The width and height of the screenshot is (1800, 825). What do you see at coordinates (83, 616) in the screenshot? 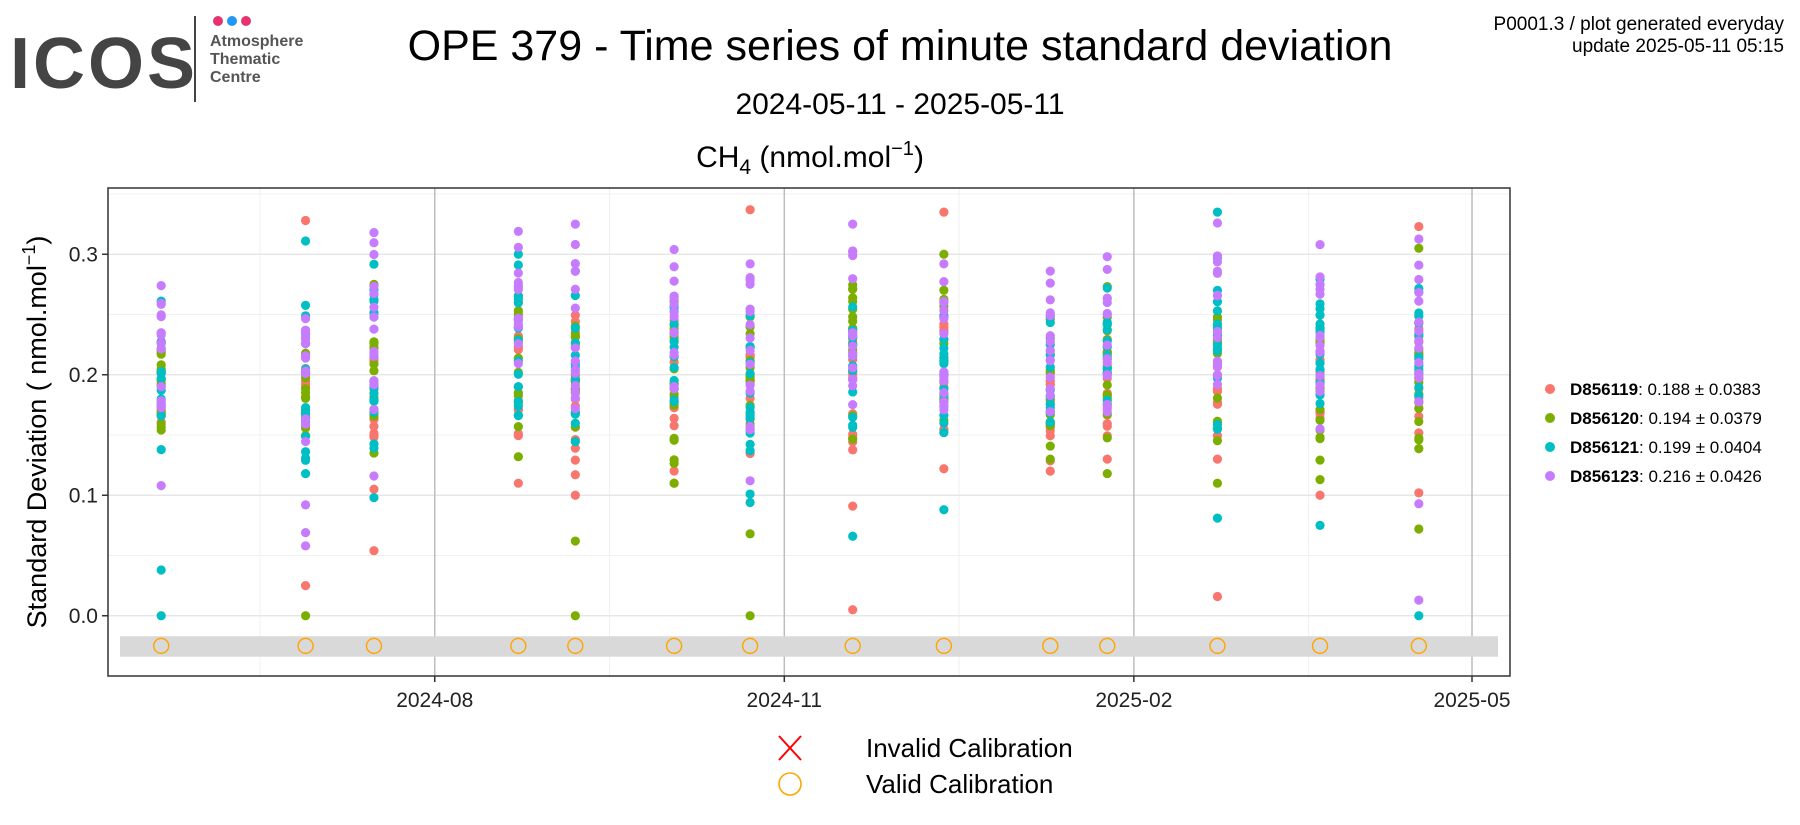
I see `y-tick-label: 0.0` at bounding box center [83, 616].